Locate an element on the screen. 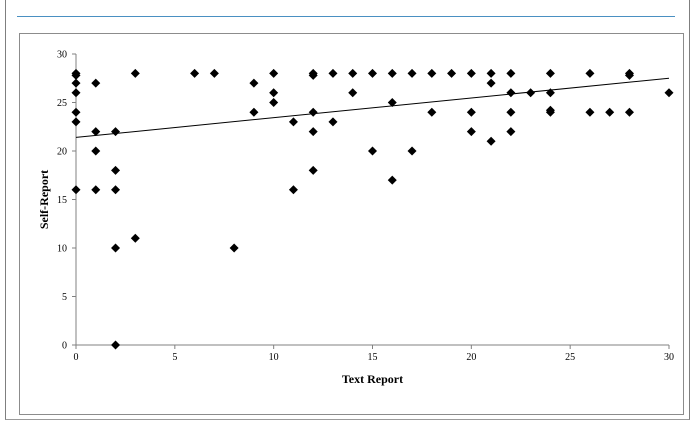  x-tick-label: 10 is located at coordinates (274, 357).